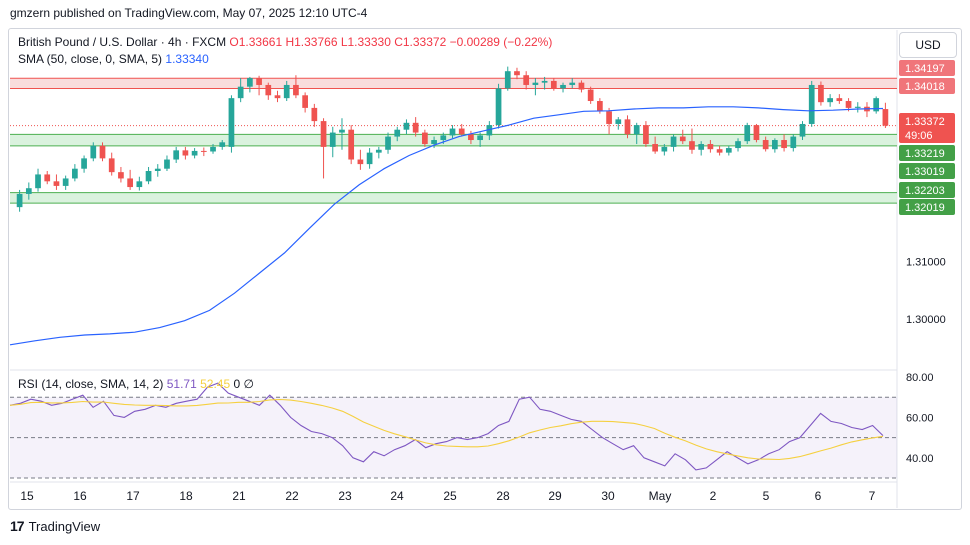 The height and width of the screenshot is (545, 970). What do you see at coordinates (872, 496) in the screenshot?
I see `time-tick-label: 7` at bounding box center [872, 496].